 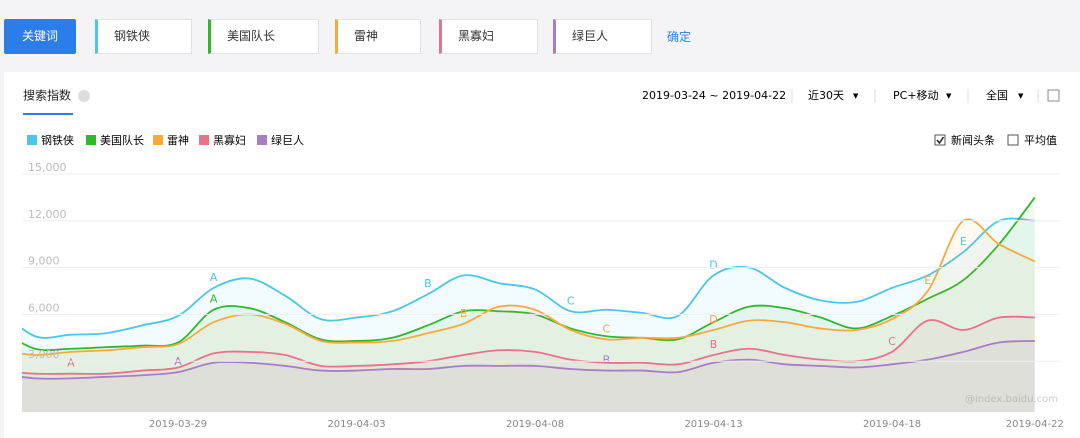 I want to click on keyword-button: 关键词, so click(x=40, y=36).